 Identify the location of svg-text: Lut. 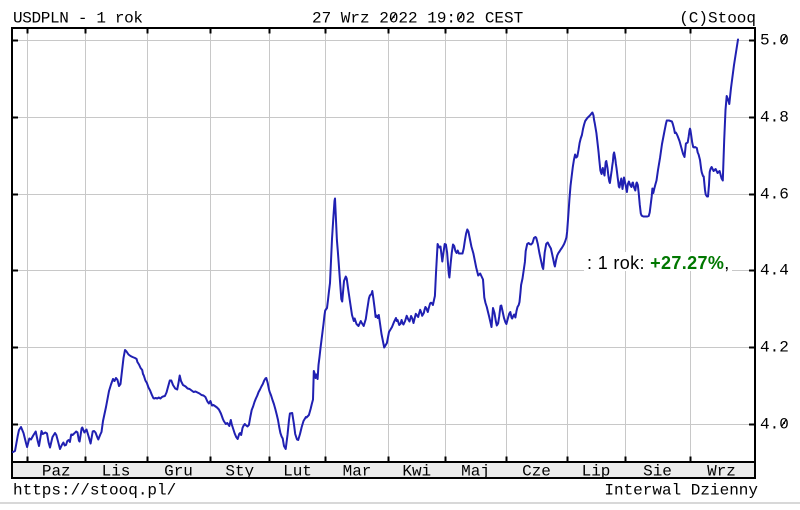
(297, 472).